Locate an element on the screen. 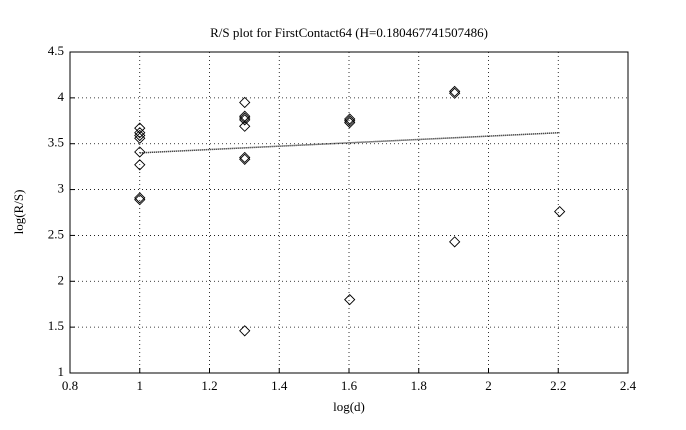 The height and width of the screenshot is (430, 686). y-axis-label: log(R/S) is located at coordinates (18, 212).